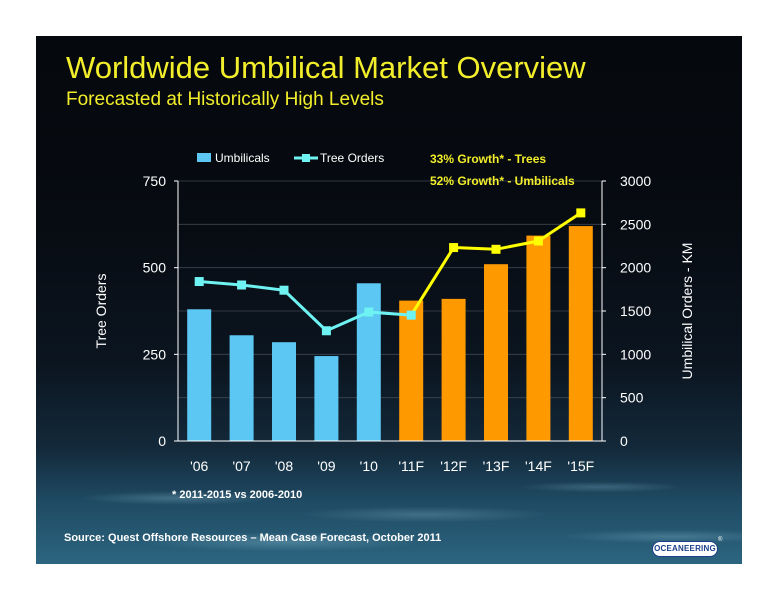 Image resolution: width=776 pixels, height=600 pixels. I want to click on slide-subtitle: Forecasted at Historically High Levels, so click(225, 99).